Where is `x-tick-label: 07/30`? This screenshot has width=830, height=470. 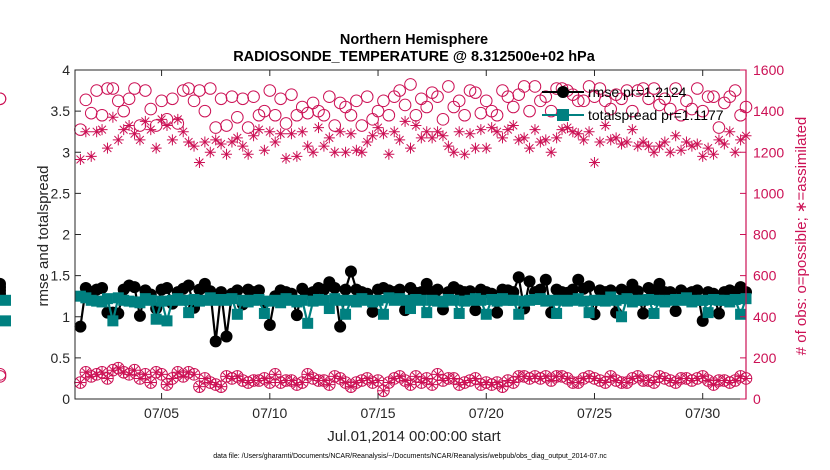 x-tick-label: 07/30 is located at coordinates (702, 413).